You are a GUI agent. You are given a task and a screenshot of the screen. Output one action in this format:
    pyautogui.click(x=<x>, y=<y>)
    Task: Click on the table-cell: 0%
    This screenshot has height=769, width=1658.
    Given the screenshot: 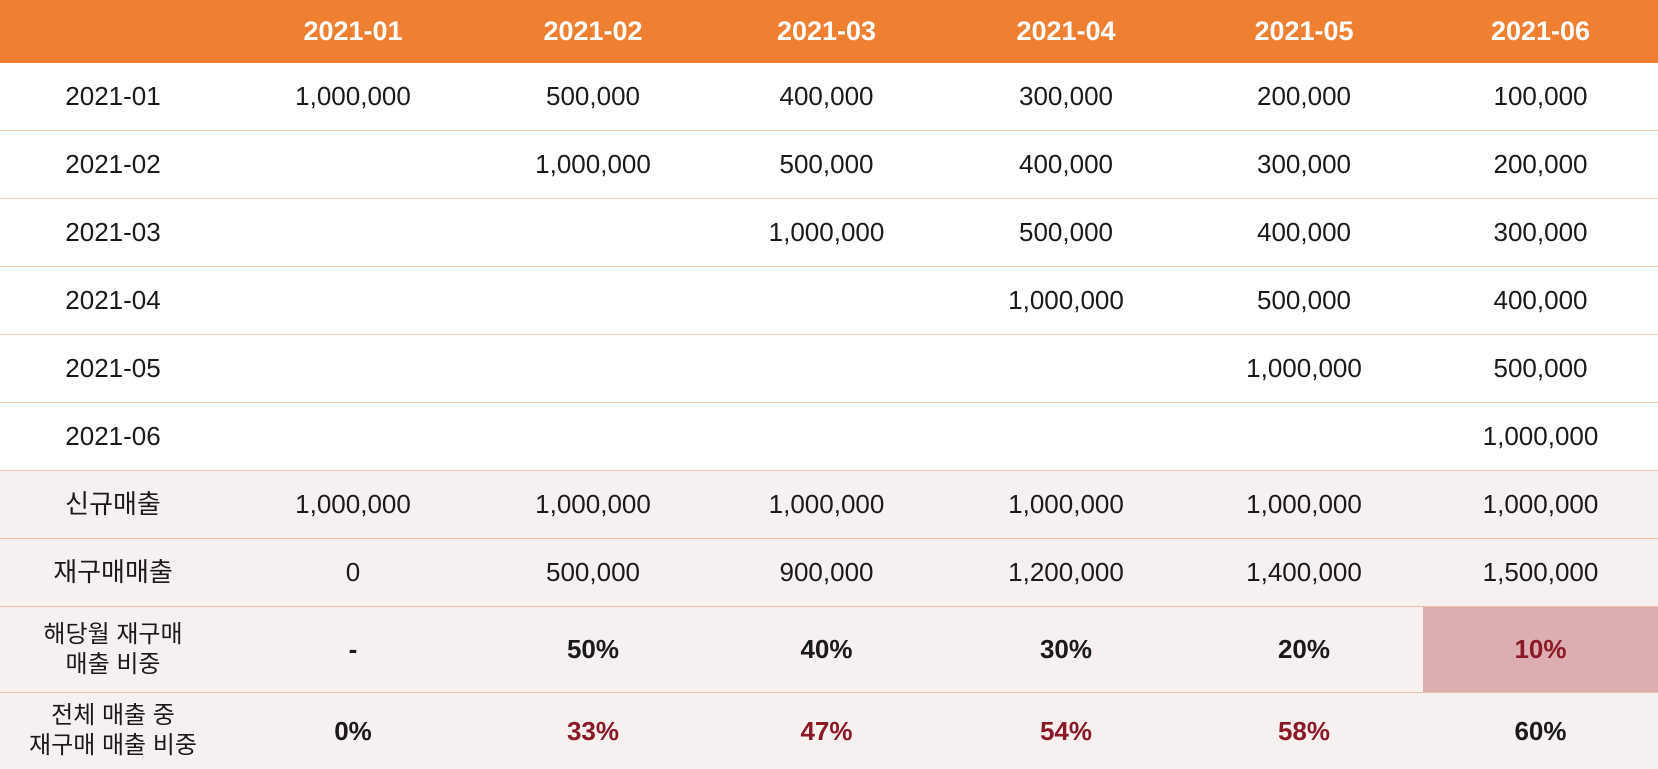 What is the action you would take?
    pyautogui.click(x=353, y=730)
    